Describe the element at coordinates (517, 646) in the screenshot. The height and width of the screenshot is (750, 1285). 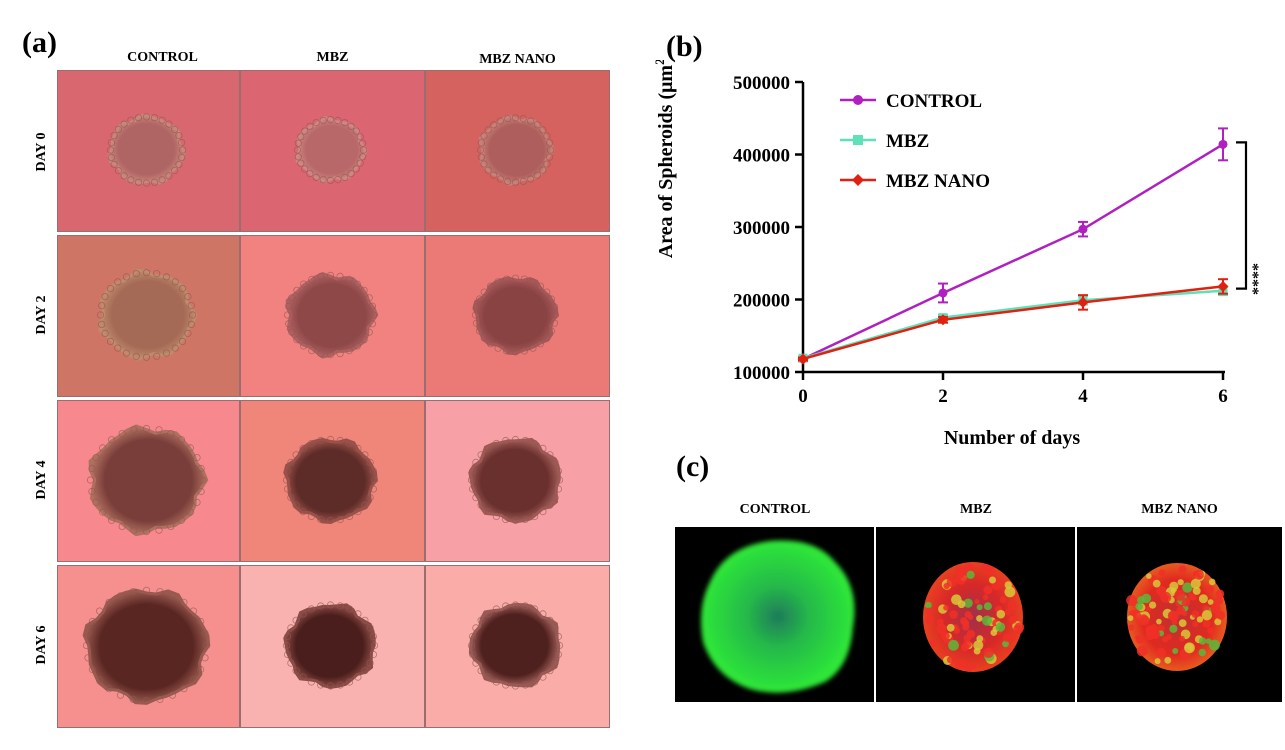
I see `tile-day6-mbz-nano` at that location.